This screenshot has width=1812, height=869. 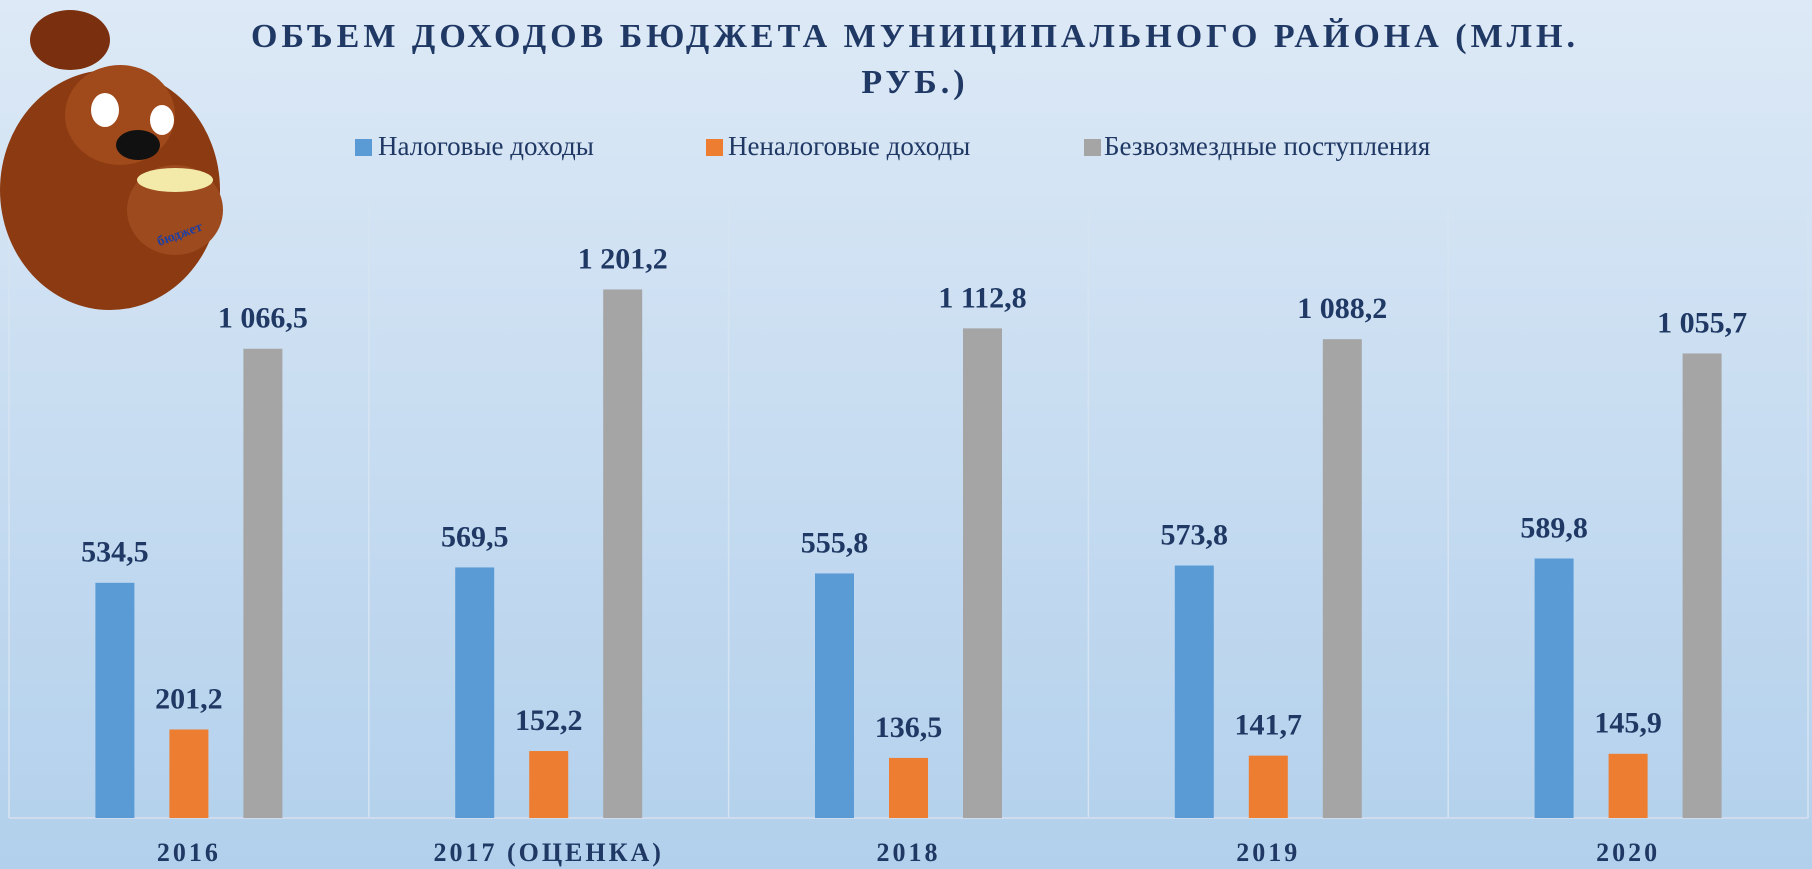 What do you see at coordinates (1195, 534) in the screenshot?
I see `data-label: 573,8` at bounding box center [1195, 534].